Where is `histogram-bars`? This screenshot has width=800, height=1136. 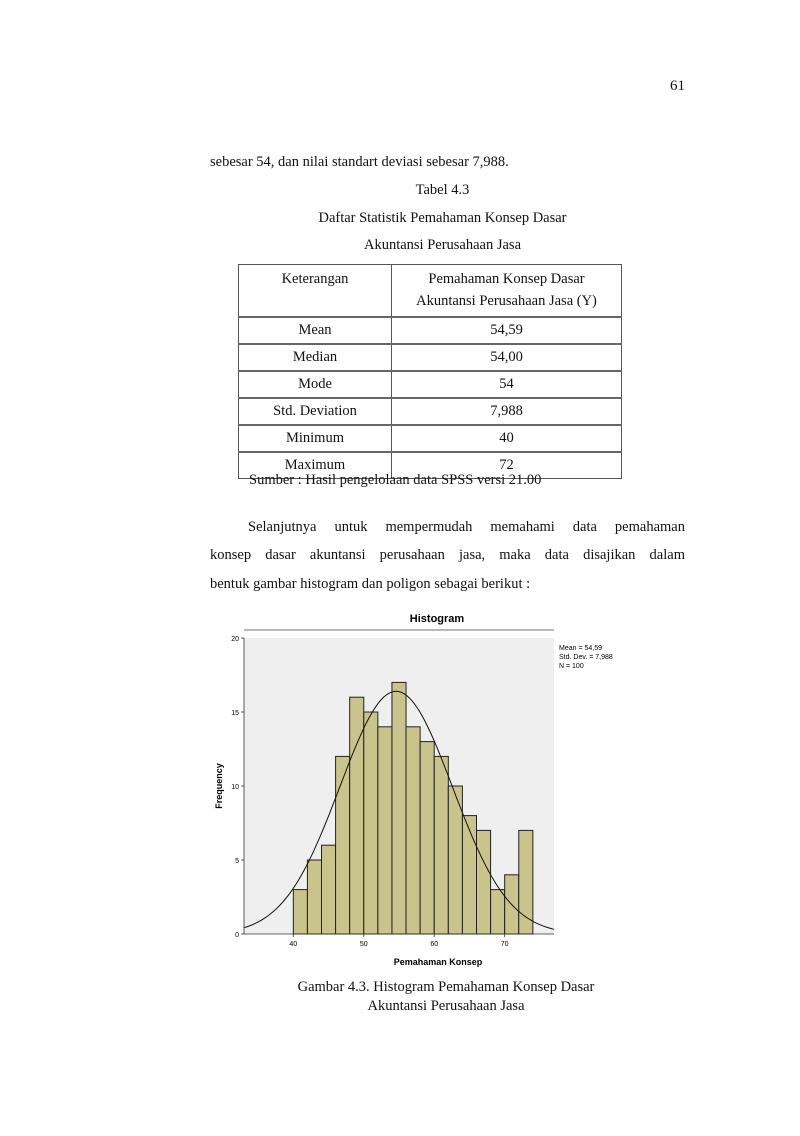
histogram-bars is located at coordinates (413, 808).